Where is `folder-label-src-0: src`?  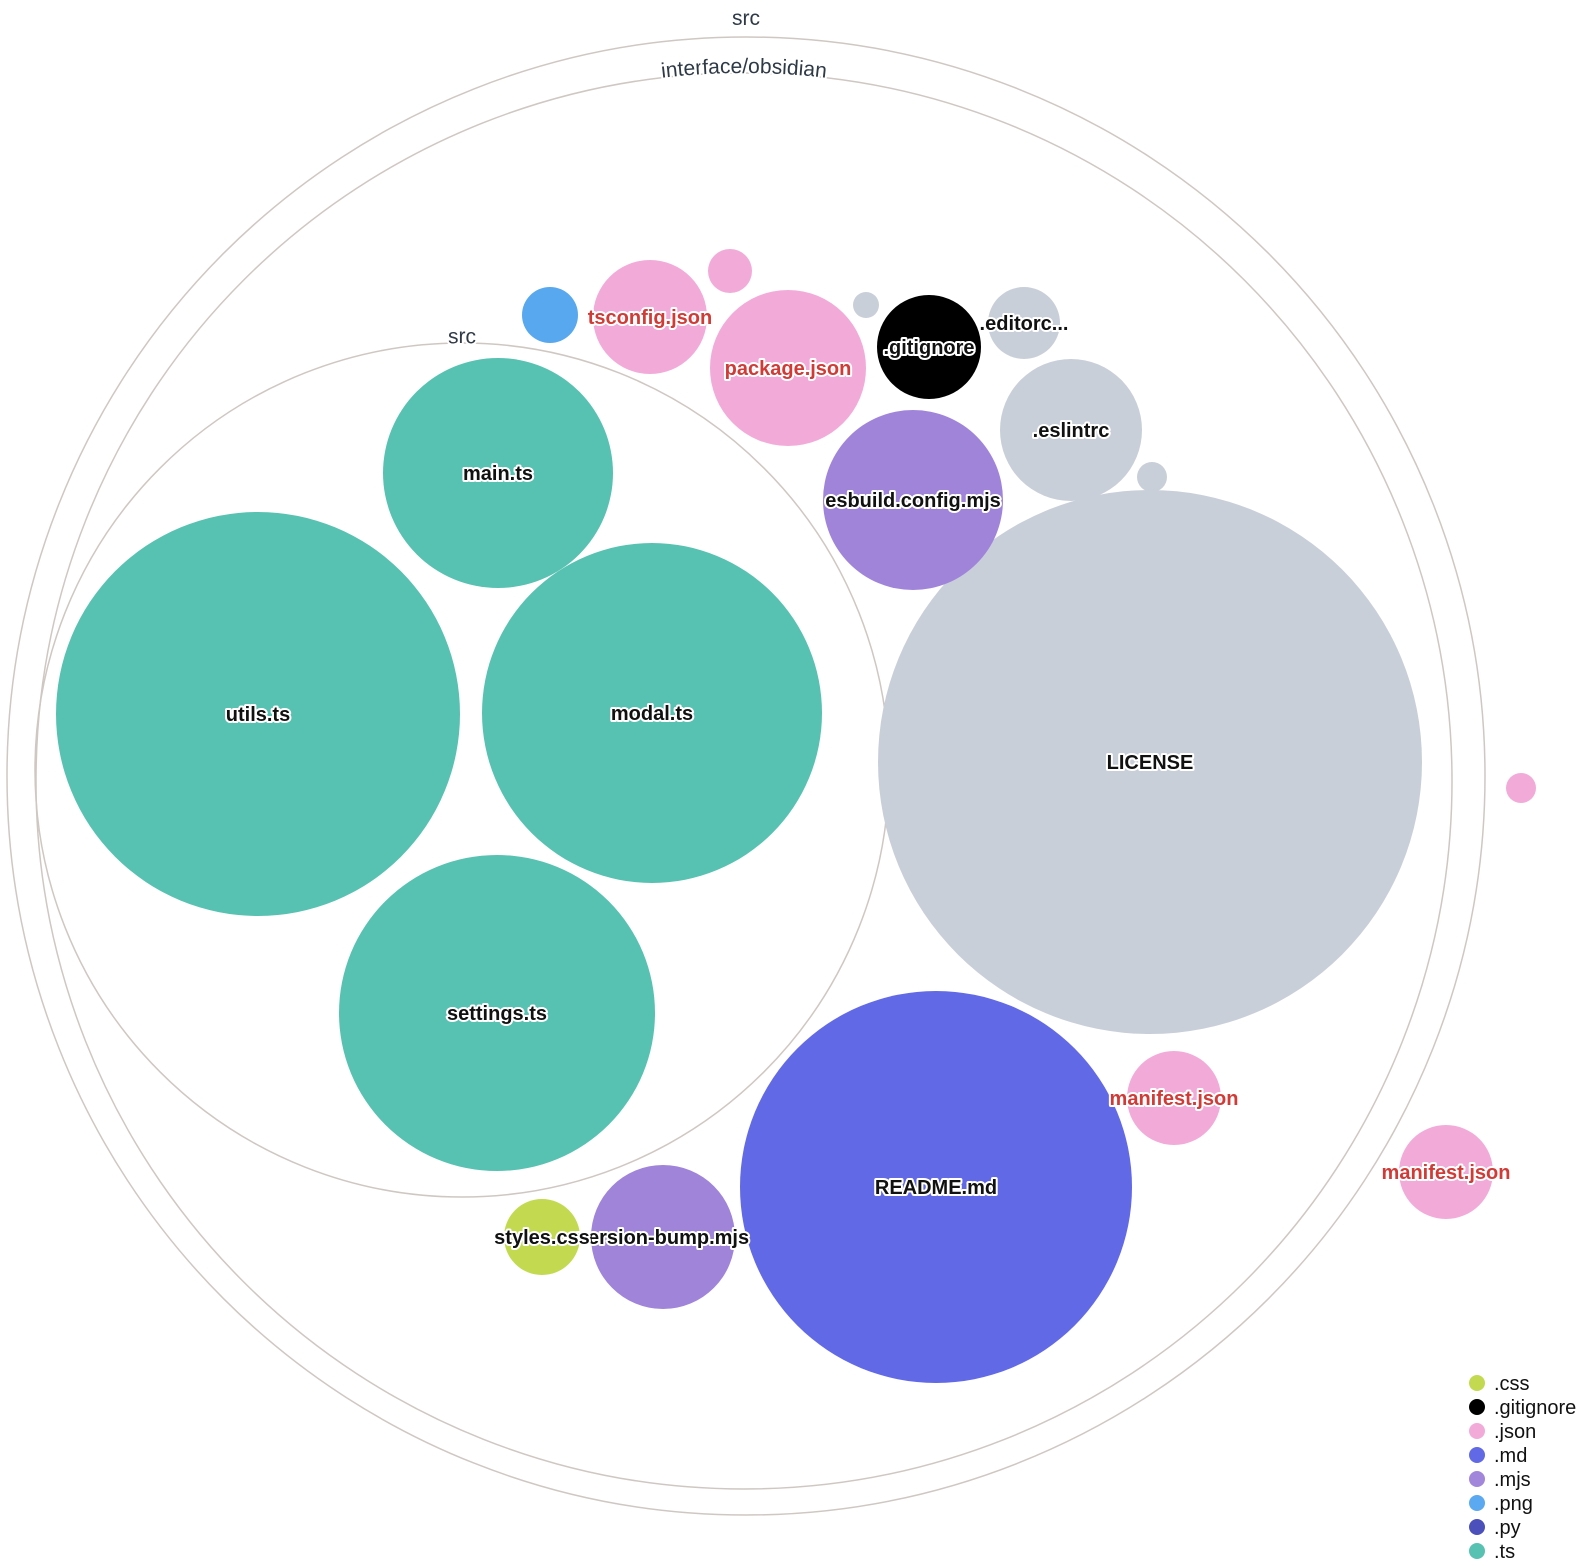 folder-label-src-0: src is located at coordinates (746, 18).